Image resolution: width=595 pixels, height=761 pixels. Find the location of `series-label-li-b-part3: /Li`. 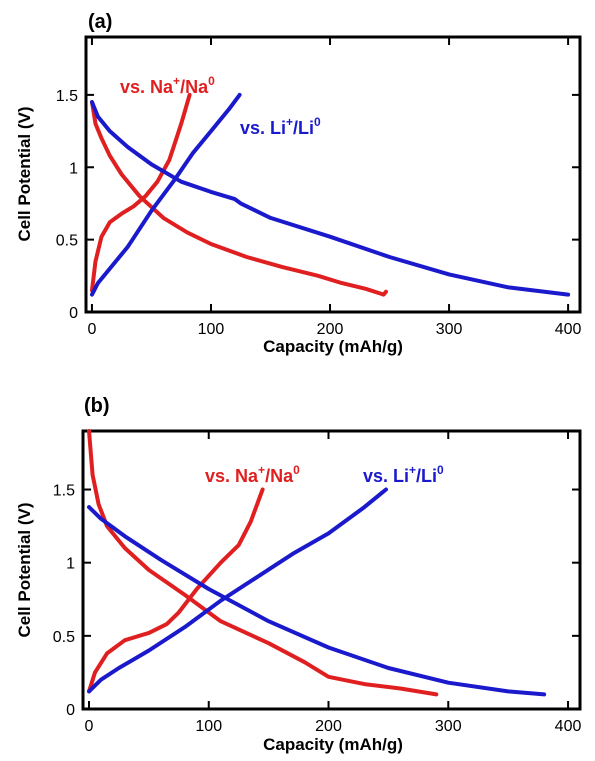

series-label-li-b-part3: /Li is located at coordinates (426, 476).